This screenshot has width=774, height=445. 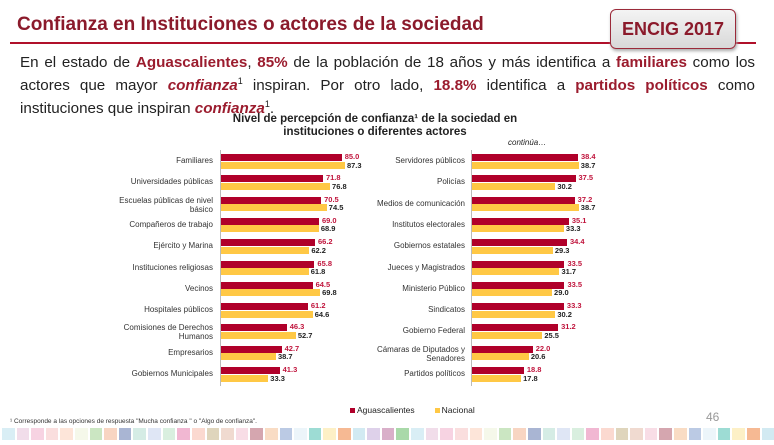 What do you see at coordinates (318, 271) in the screenshot?
I see `value-label: 61.8` at bounding box center [318, 271].